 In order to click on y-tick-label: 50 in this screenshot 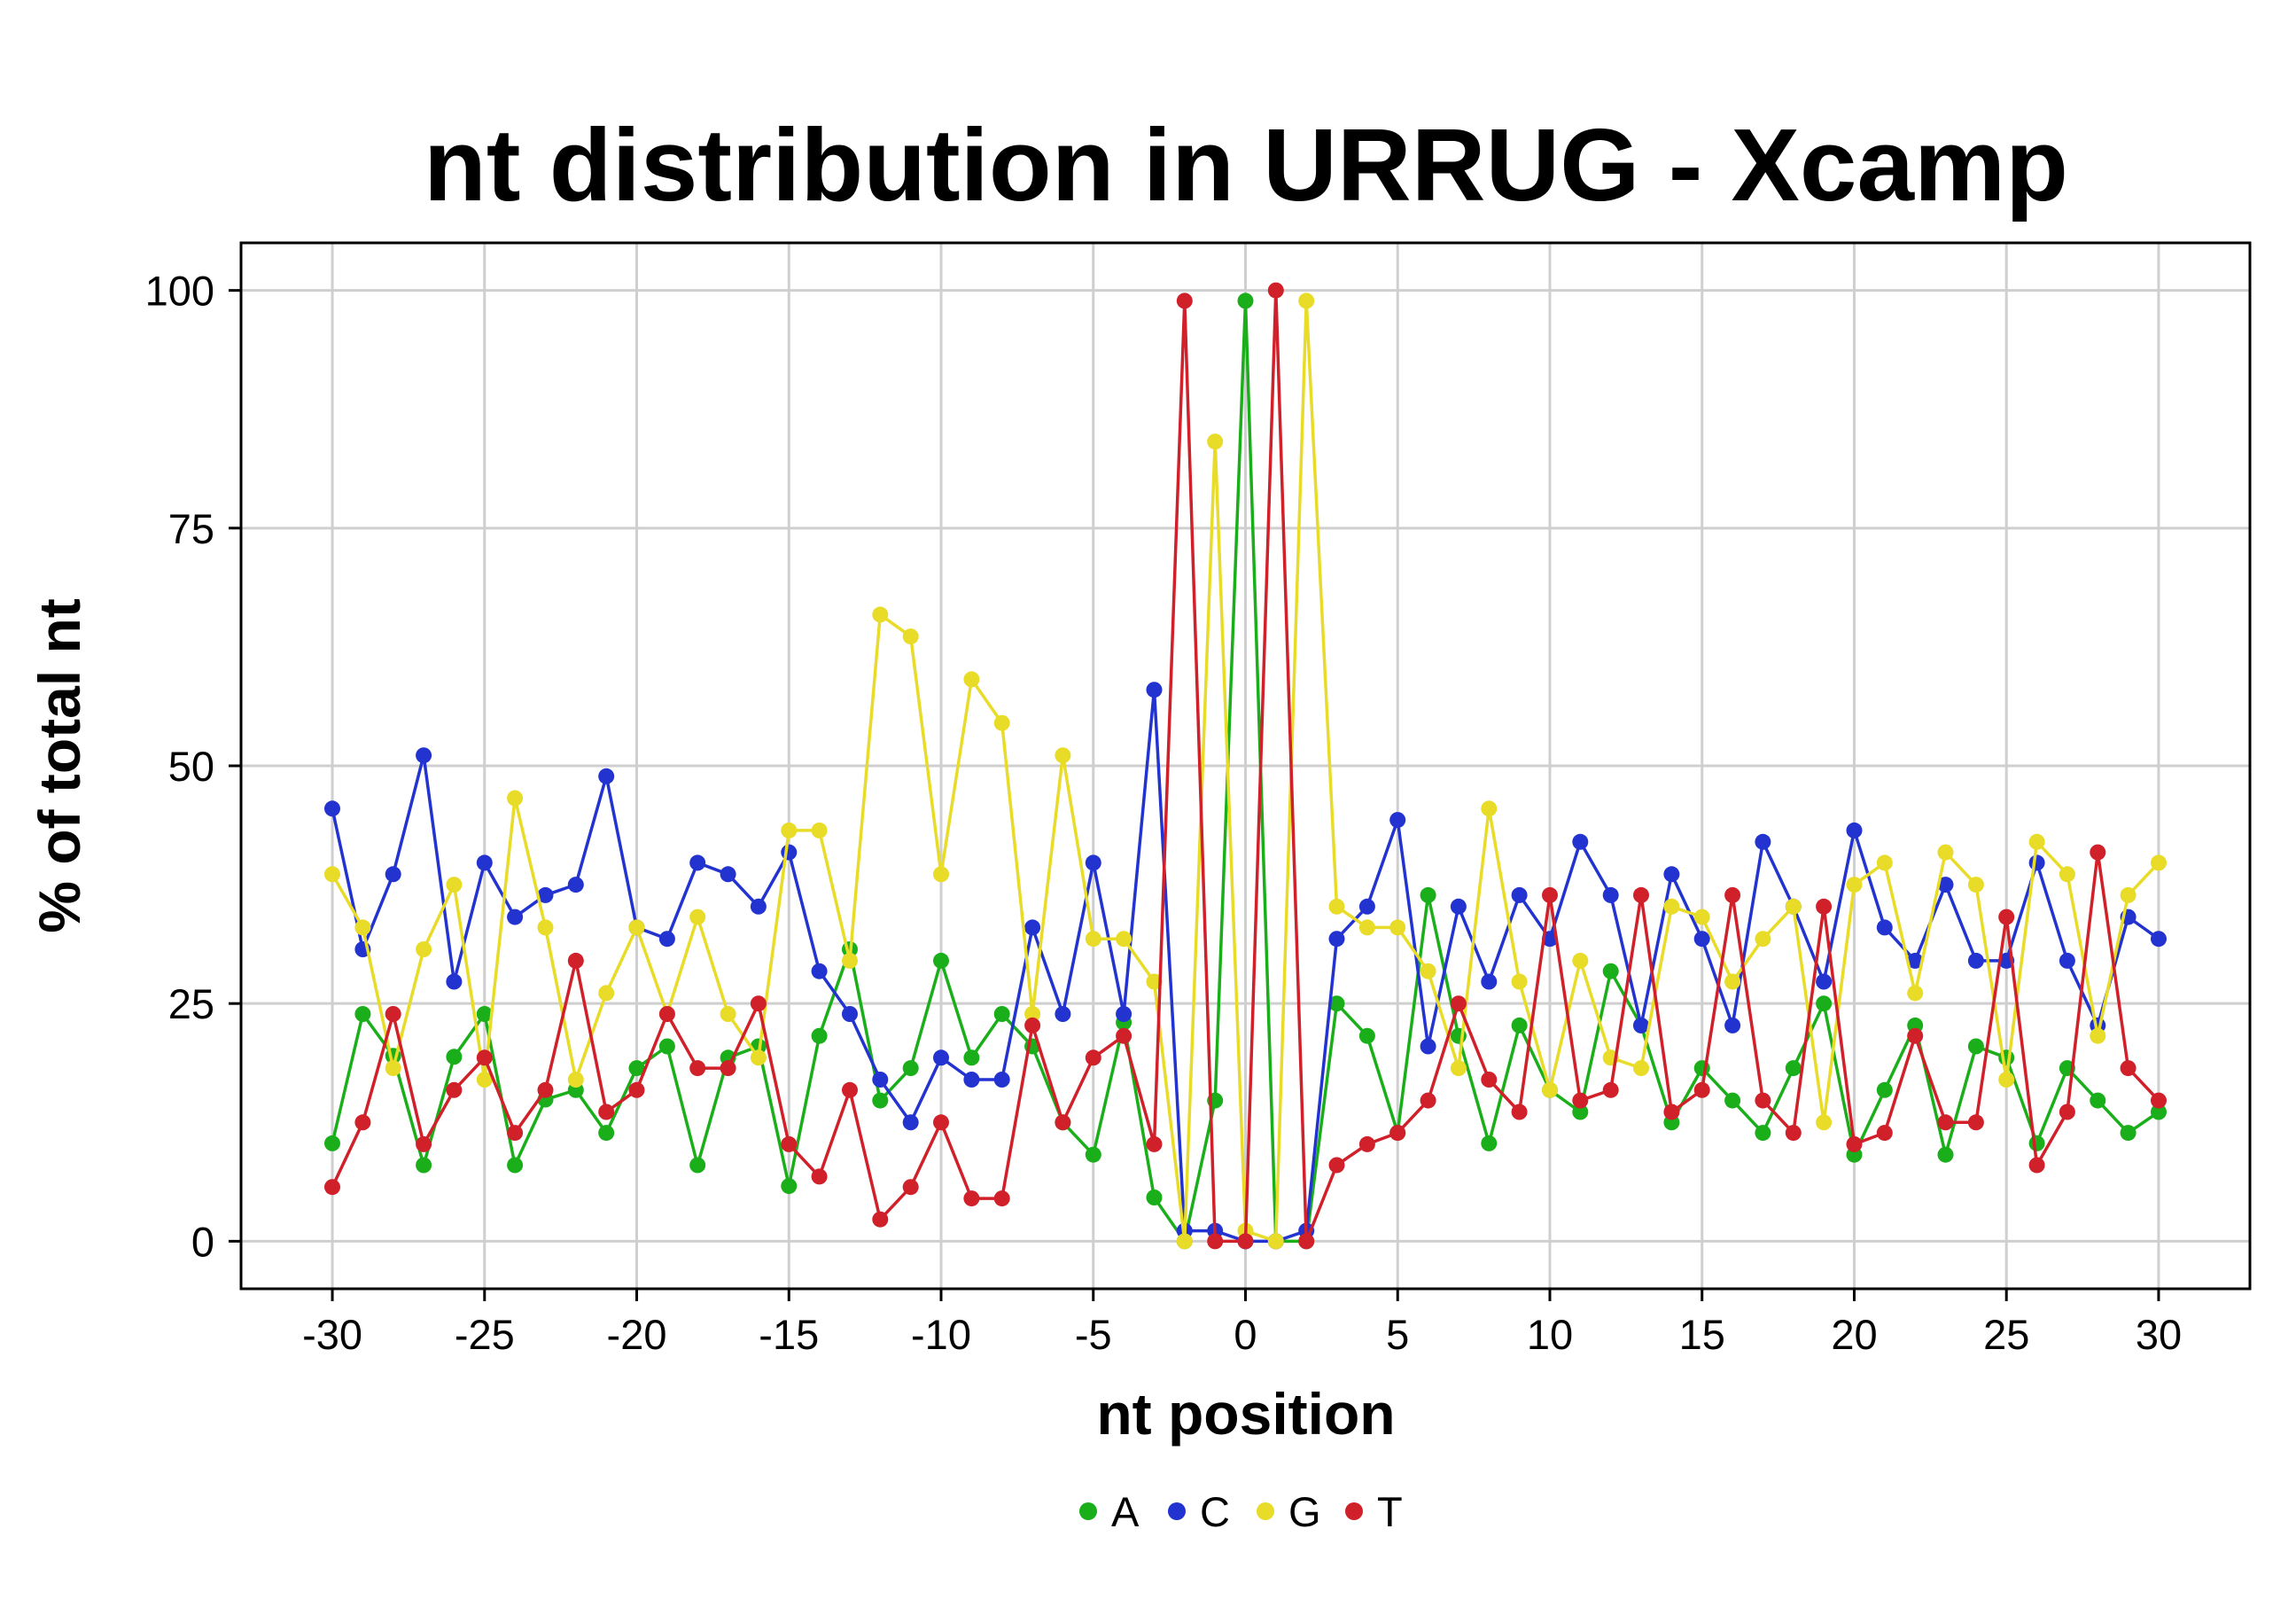, I will do `click(191, 766)`.